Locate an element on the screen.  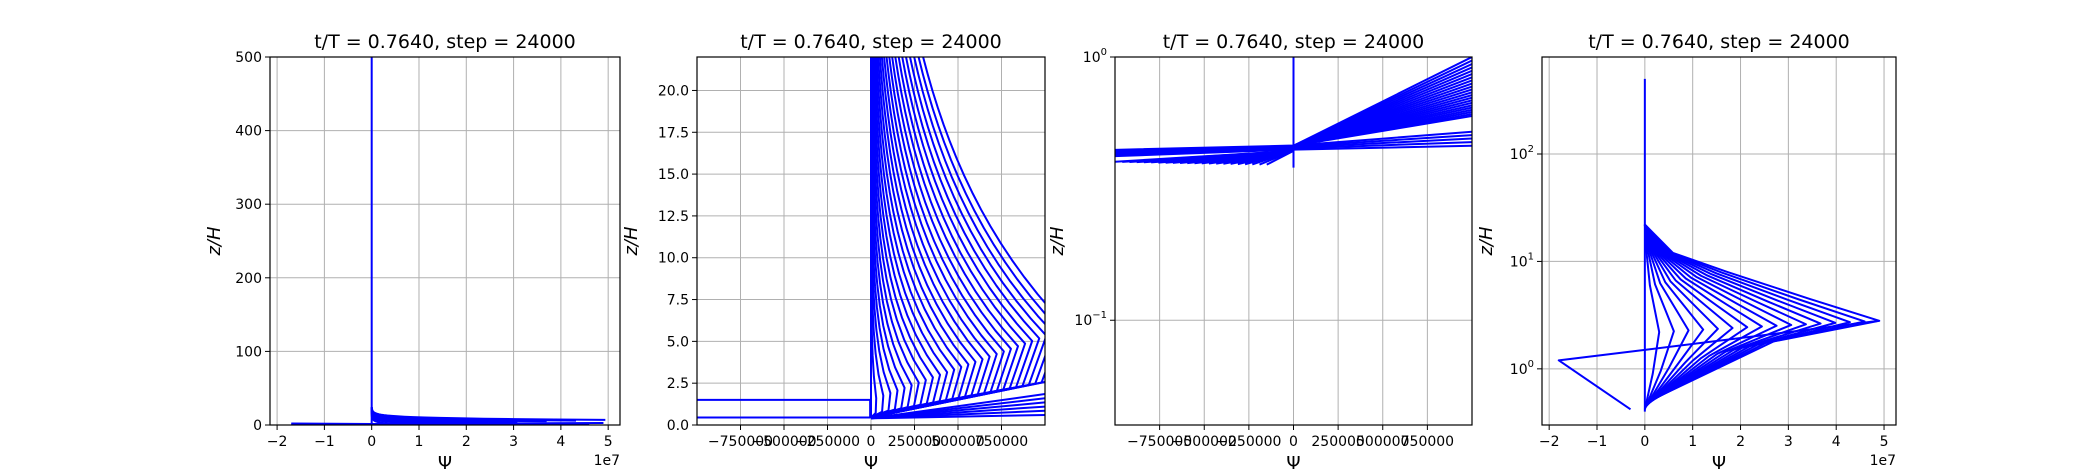
x-tick-label: −2 is located at coordinates (277, 442).